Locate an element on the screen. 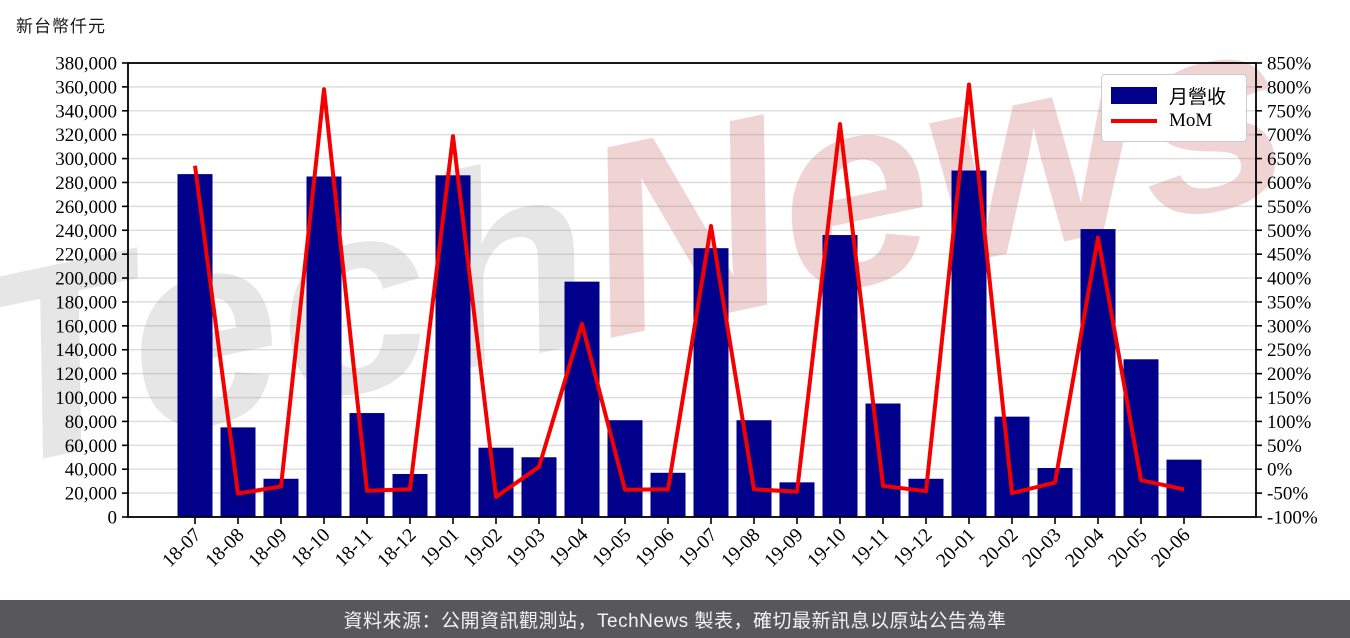 The height and width of the screenshot is (638, 1350). legend-revenue-label: 月營收 is located at coordinates (1198, 97).